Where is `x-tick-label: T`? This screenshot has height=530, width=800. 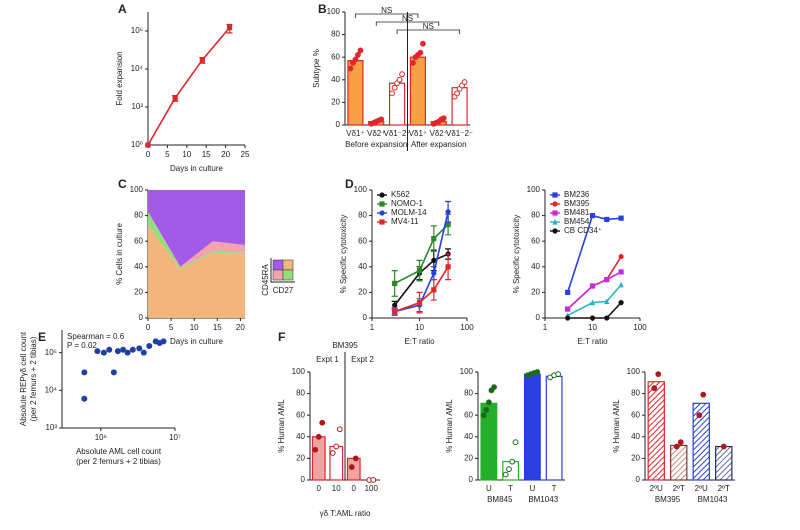 x-tick-label: T is located at coordinates (510, 488).